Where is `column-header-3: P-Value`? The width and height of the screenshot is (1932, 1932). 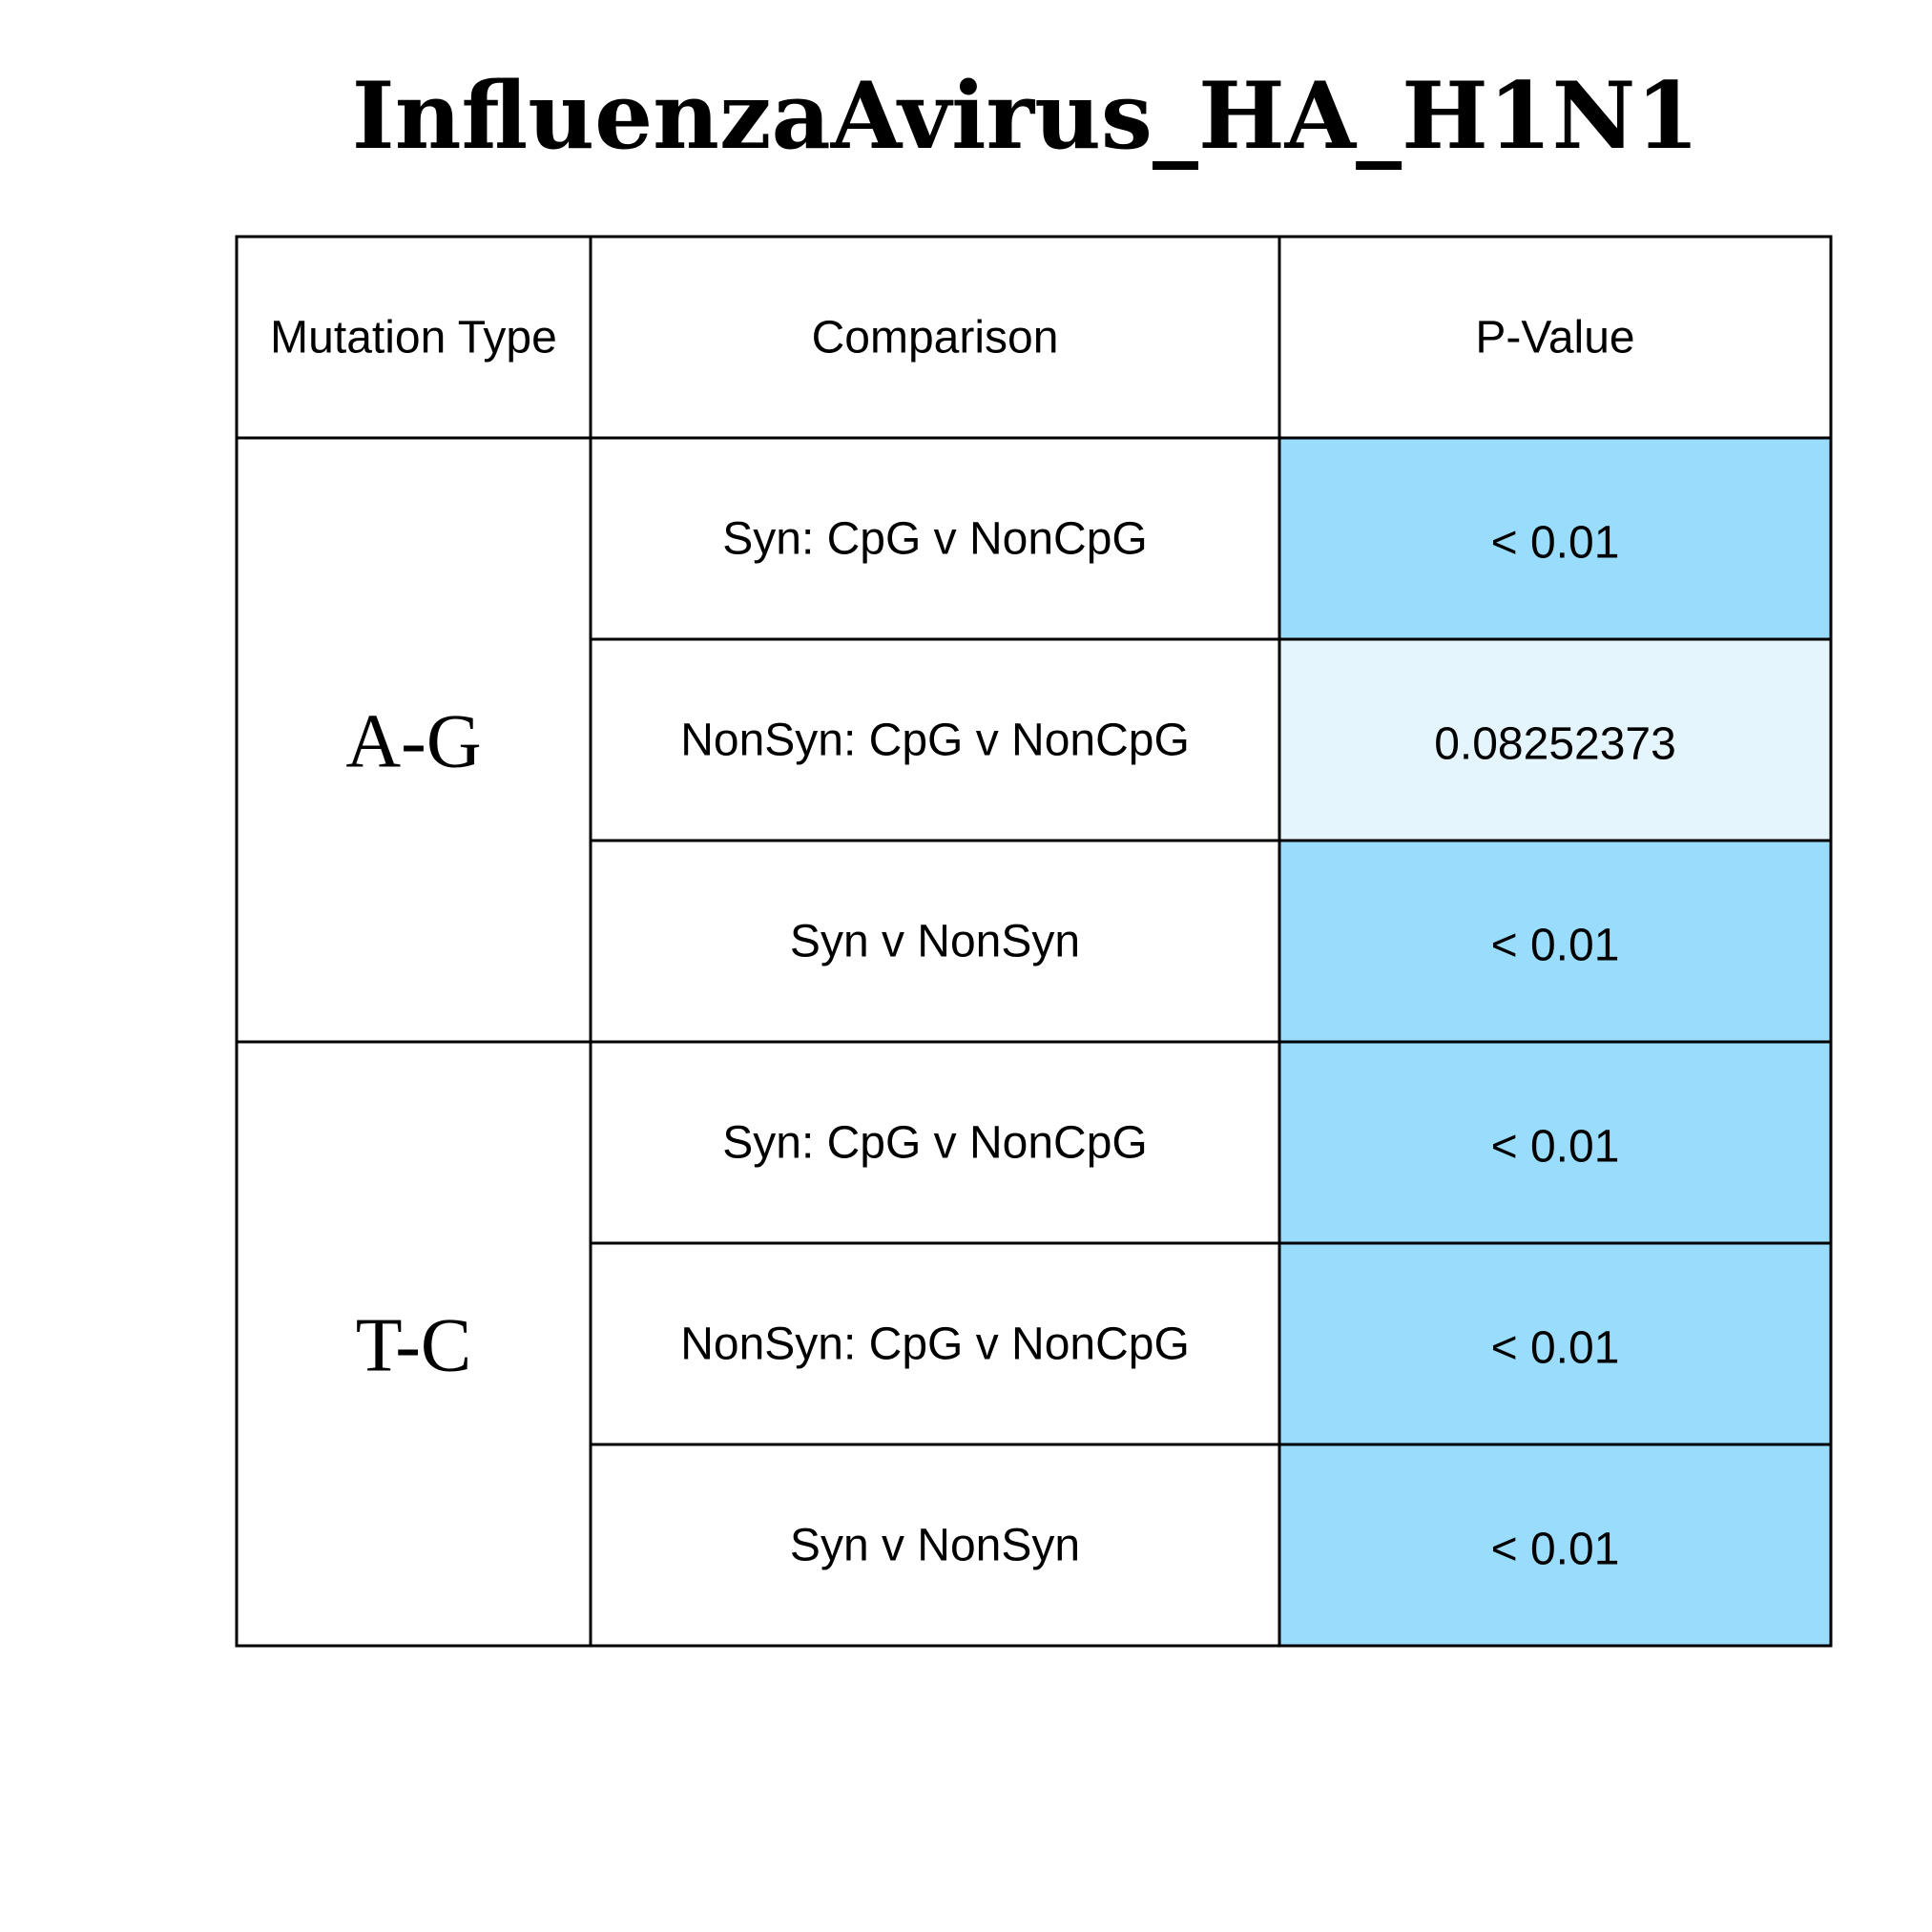 column-header-3: P-Value is located at coordinates (1554, 338).